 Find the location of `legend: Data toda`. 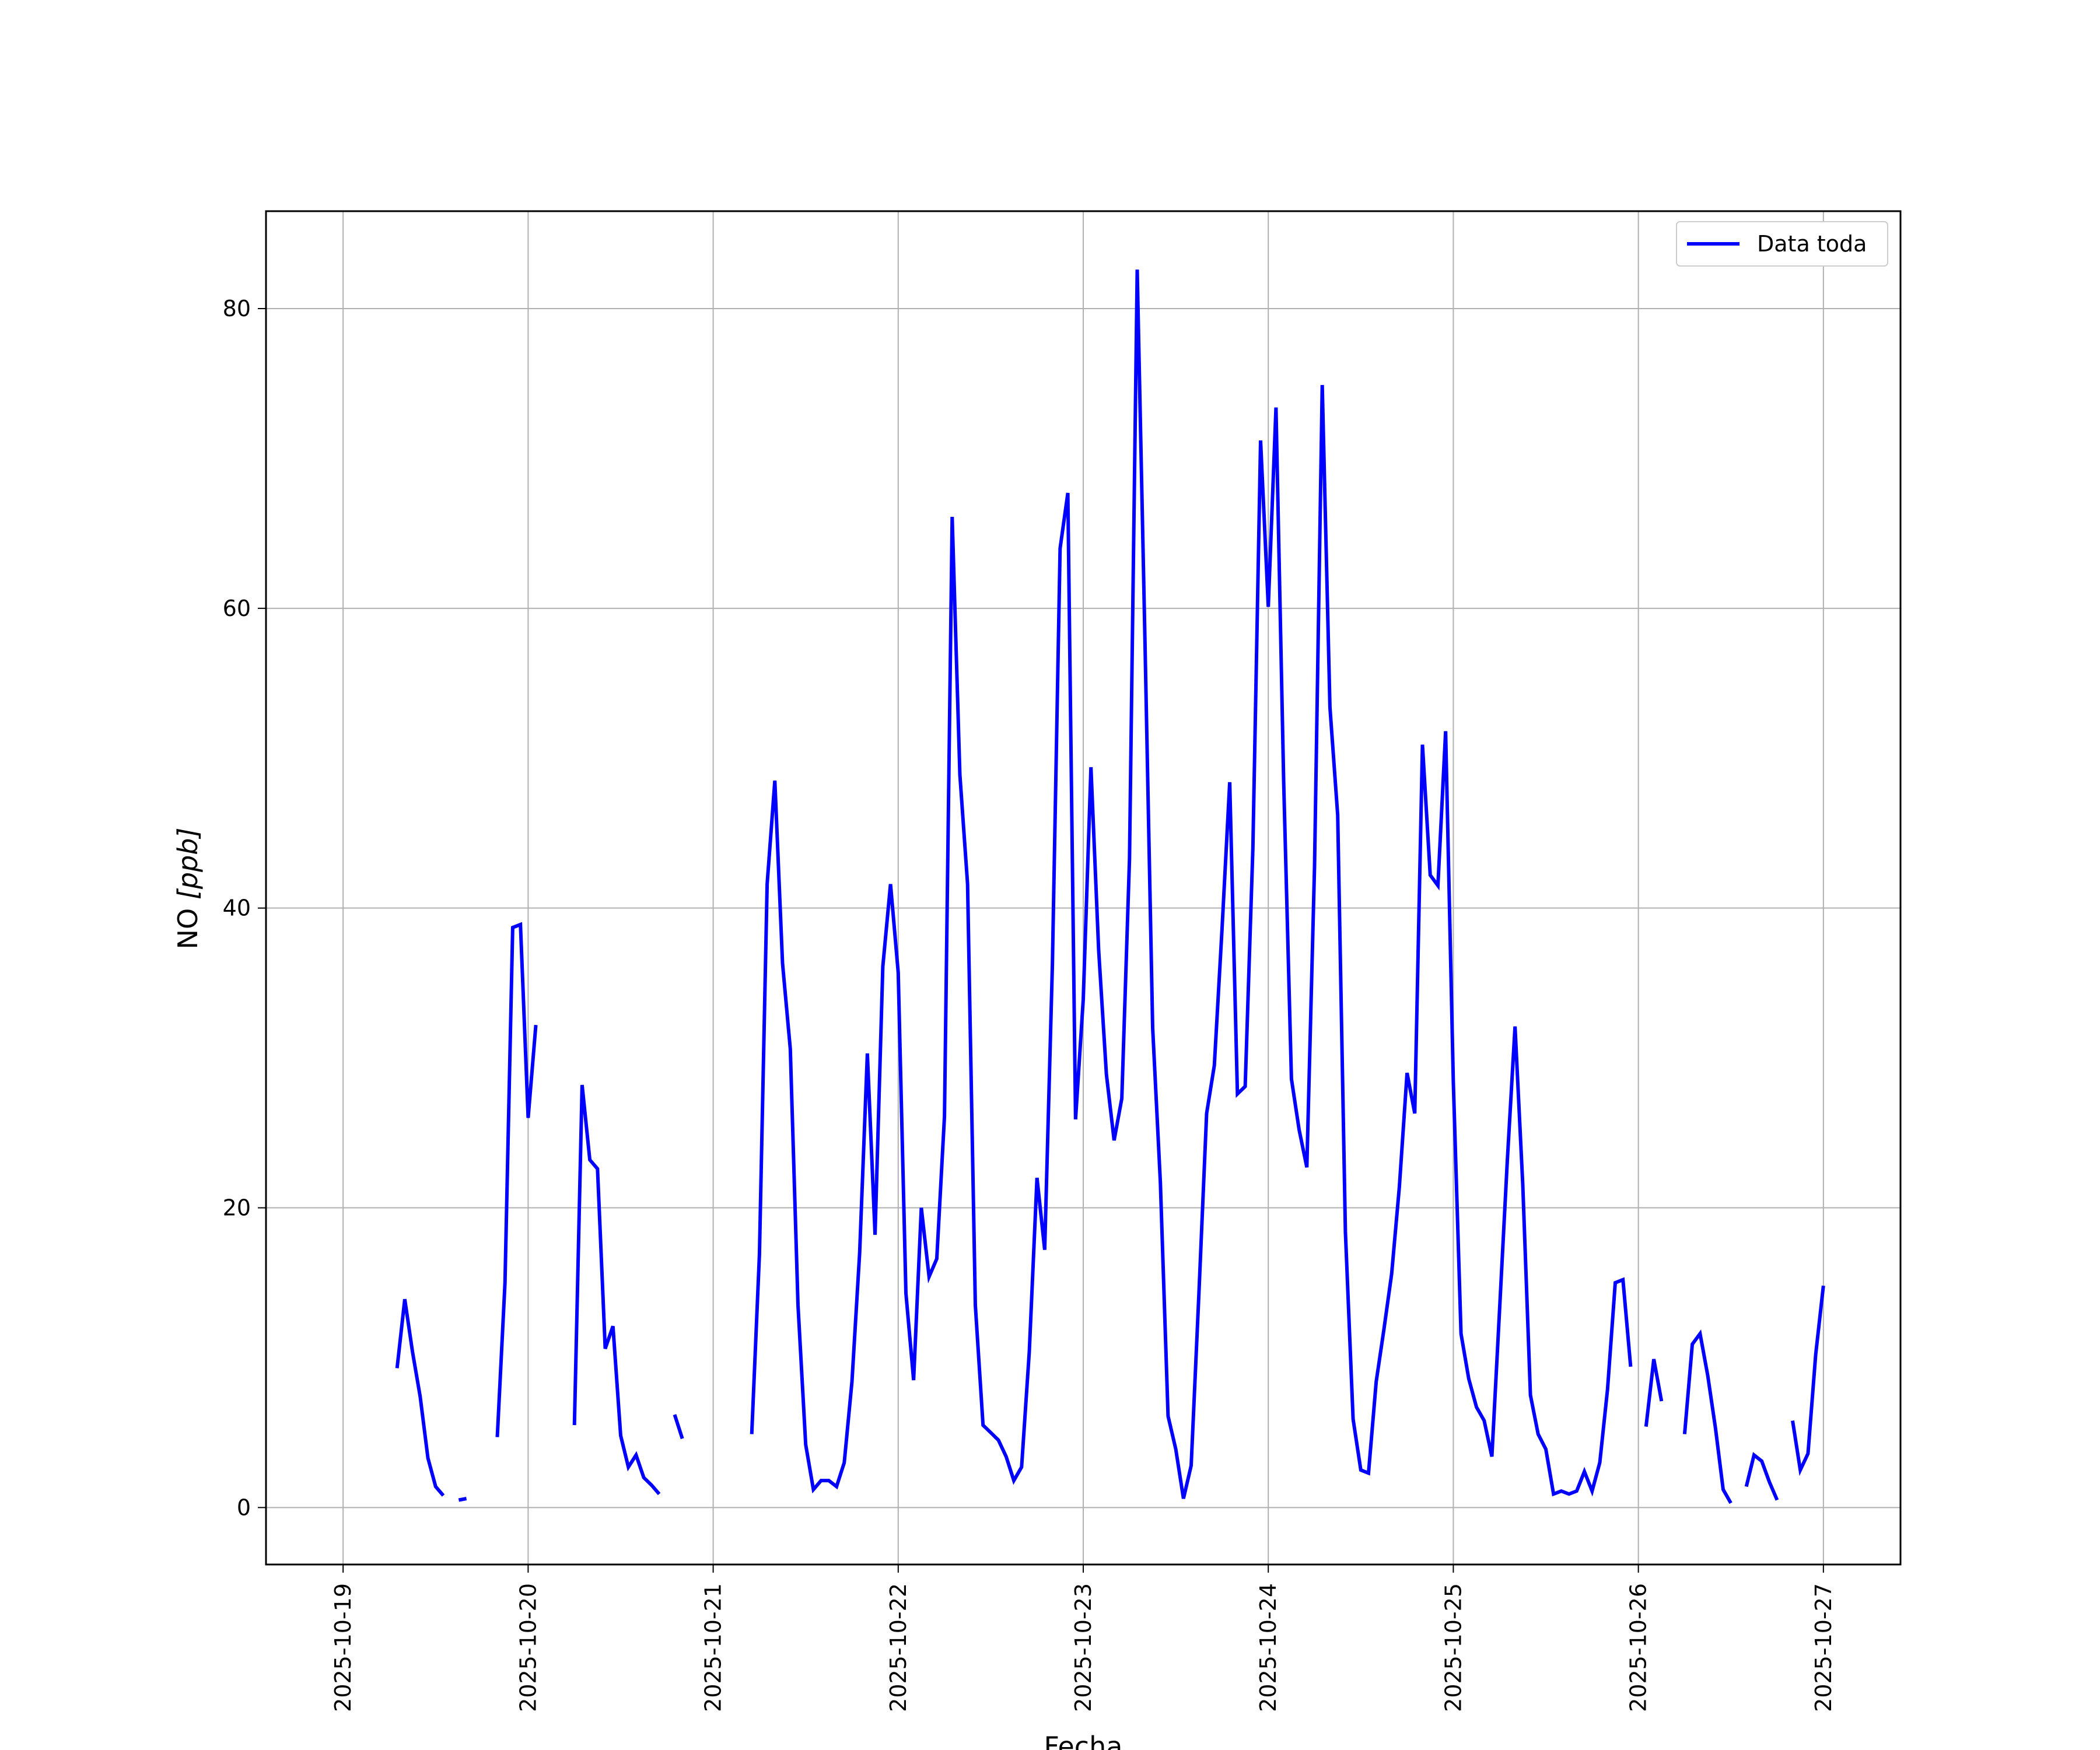

legend: Data toda is located at coordinates (1782, 244).